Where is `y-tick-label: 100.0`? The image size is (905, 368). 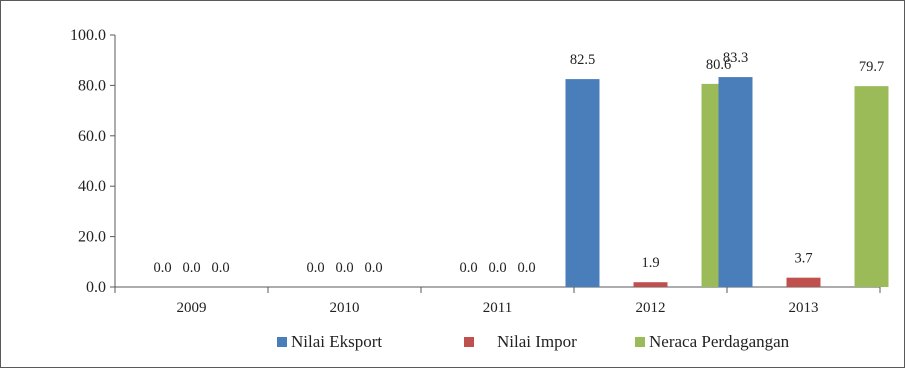
y-tick-label: 100.0 is located at coordinates (88, 35).